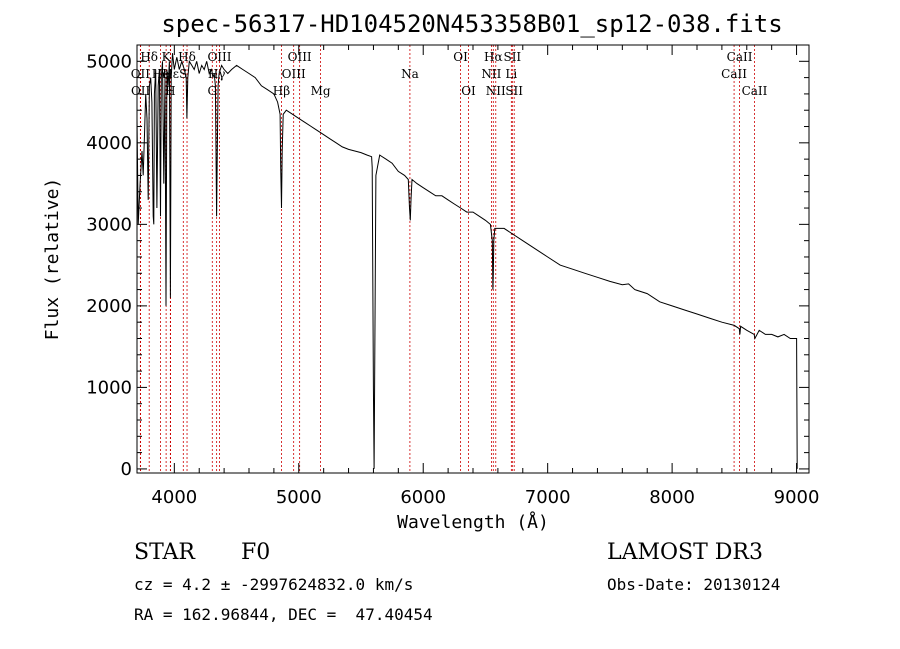 Image resolution: width=900 pixels, height=649 pixels. I want to click on observation-date: Obs-Date: 20130124, so click(694, 584).